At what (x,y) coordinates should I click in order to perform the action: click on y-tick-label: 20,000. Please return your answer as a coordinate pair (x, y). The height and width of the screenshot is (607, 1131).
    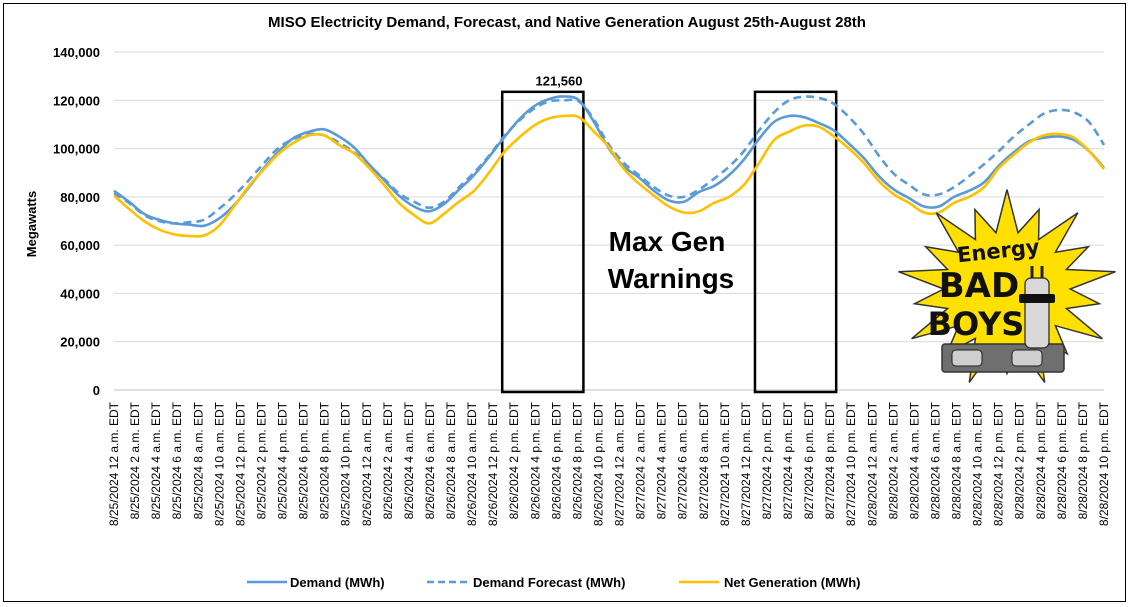
    Looking at the image, I should click on (80, 342).